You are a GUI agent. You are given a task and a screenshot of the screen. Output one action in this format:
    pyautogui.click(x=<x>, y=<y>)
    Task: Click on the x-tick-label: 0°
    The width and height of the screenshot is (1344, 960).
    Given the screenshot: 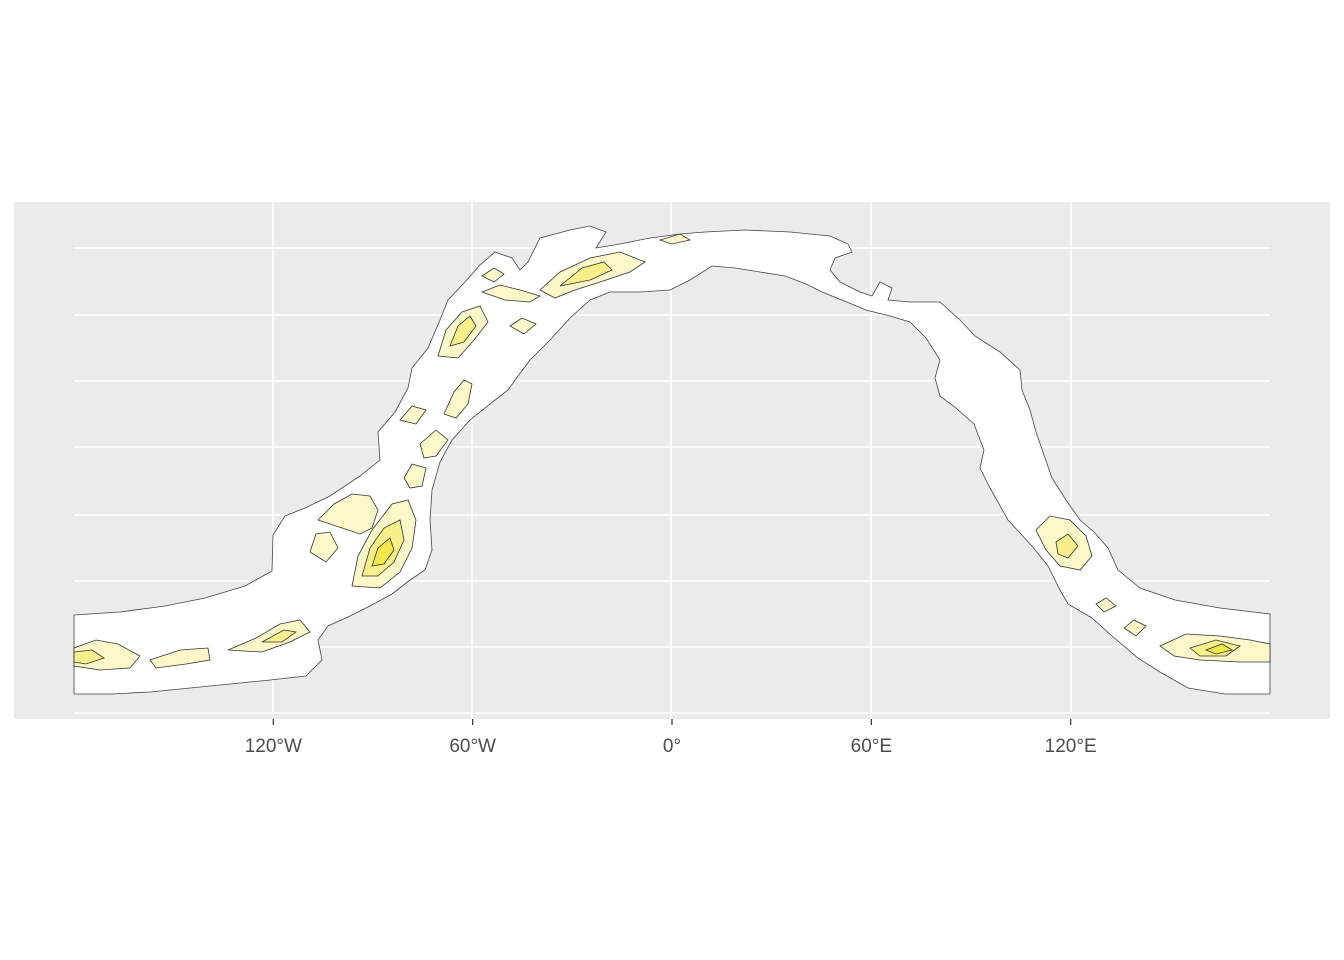 What is the action you would take?
    pyautogui.click(x=672, y=746)
    